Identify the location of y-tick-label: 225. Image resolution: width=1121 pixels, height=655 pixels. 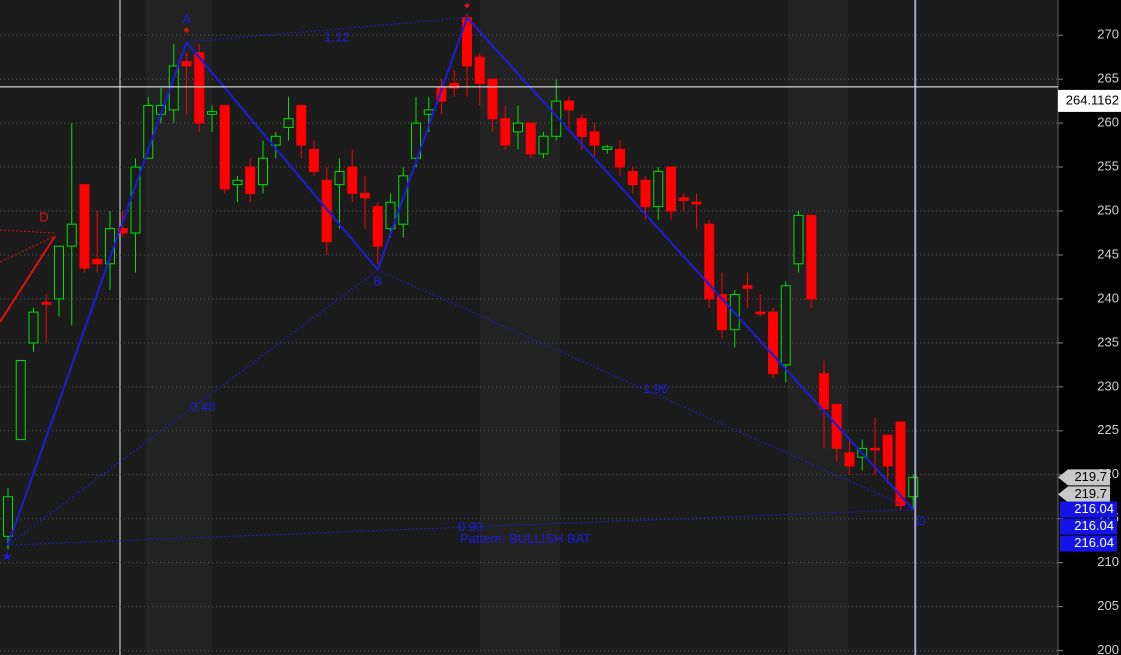
(1108, 429).